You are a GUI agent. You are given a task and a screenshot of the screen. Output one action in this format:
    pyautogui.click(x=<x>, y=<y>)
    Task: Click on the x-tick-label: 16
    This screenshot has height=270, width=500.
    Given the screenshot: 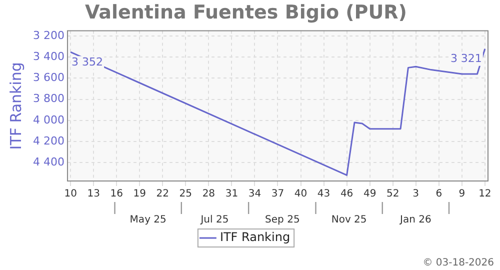 What is the action you would take?
    pyautogui.click(x=116, y=194)
    